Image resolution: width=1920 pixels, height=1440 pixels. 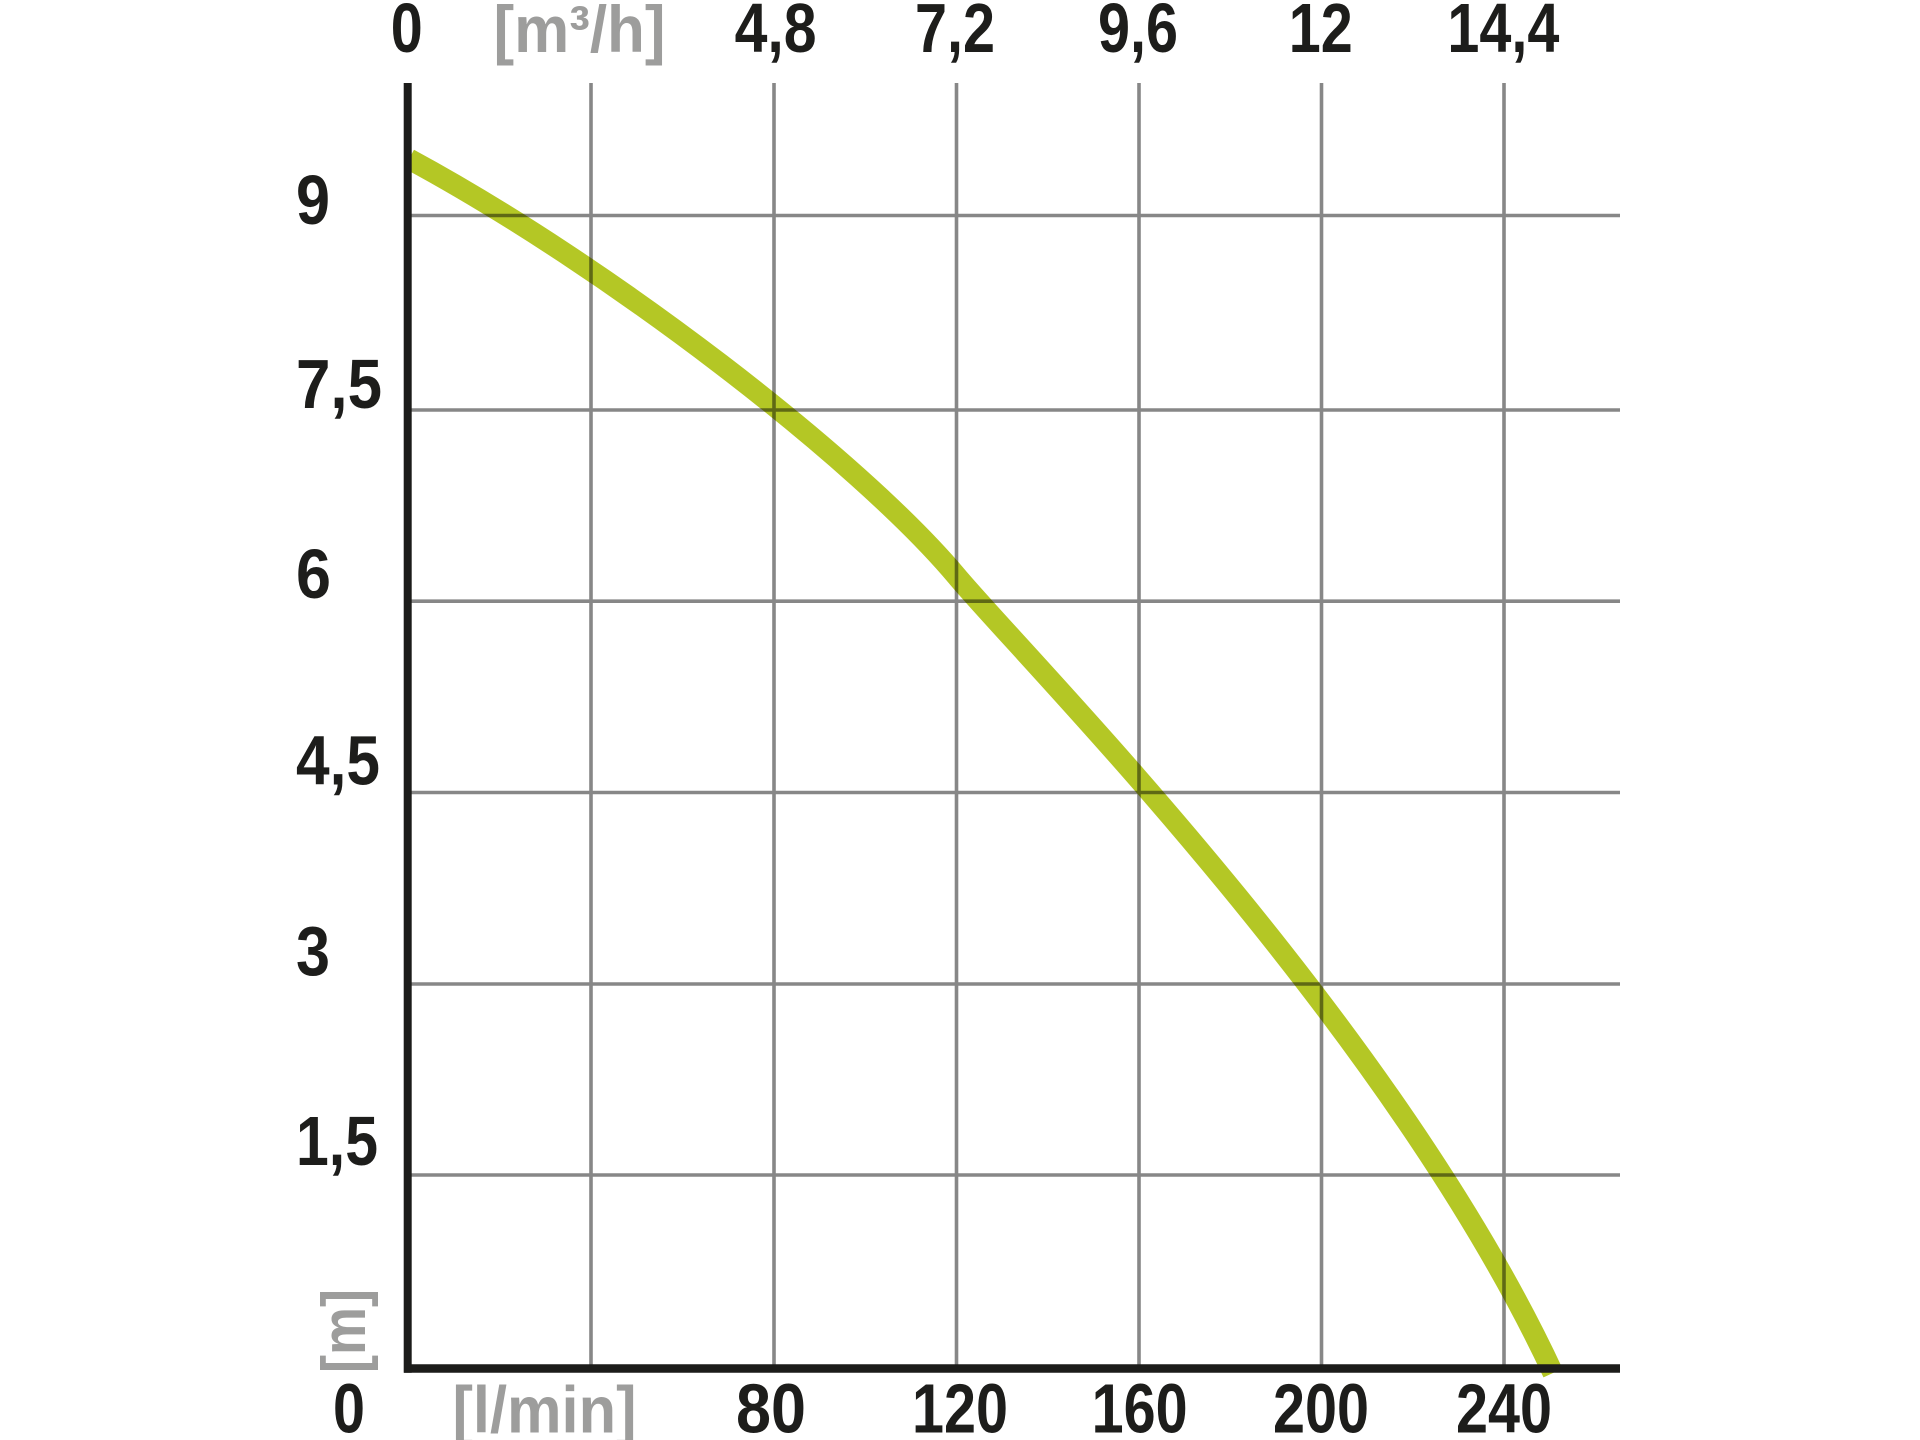 What do you see at coordinates (545, 1406) in the screenshot?
I see `svg-text: [l/min]` at bounding box center [545, 1406].